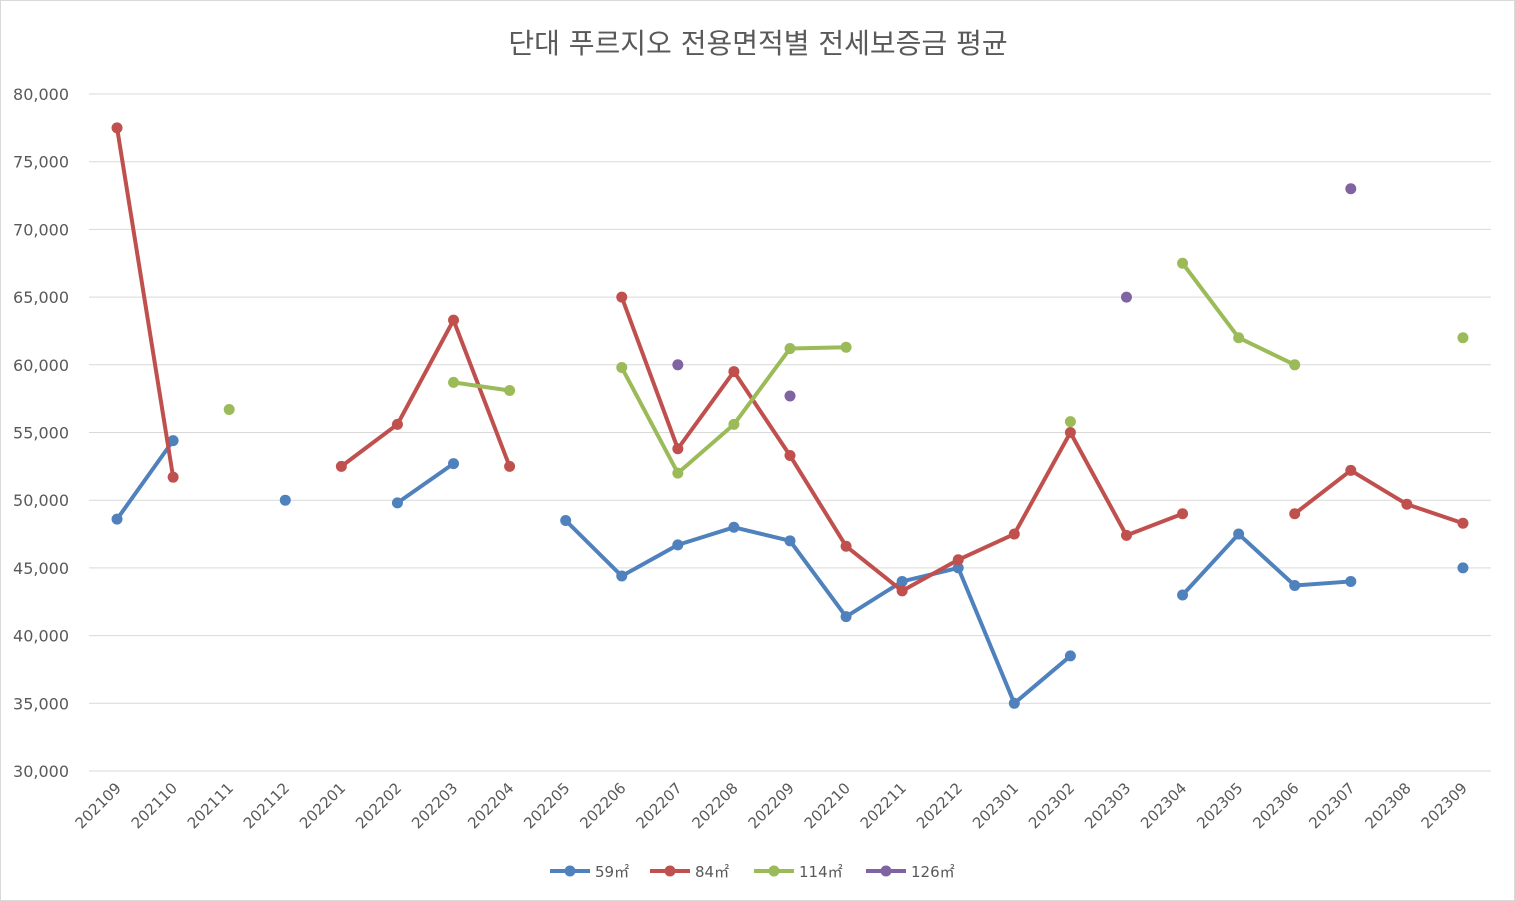 Image resolution: width=1515 pixels, height=901 pixels. What do you see at coordinates (1331, 805) in the screenshot?
I see `x-tick-label: 202307` at bounding box center [1331, 805].